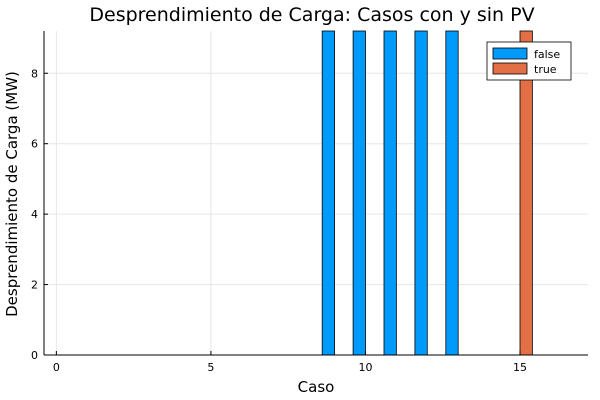 The height and width of the screenshot is (400, 600). What do you see at coordinates (510, 68) in the screenshot?
I see `legend-swatch-true` at bounding box center [510, 68].